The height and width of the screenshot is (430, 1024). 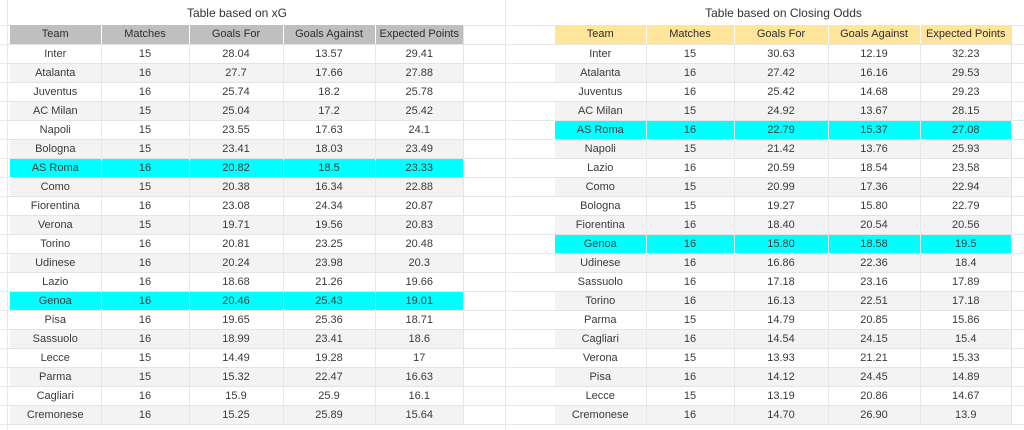 I want to click on team-cell: Cremonese, so click(x=600, y=415).